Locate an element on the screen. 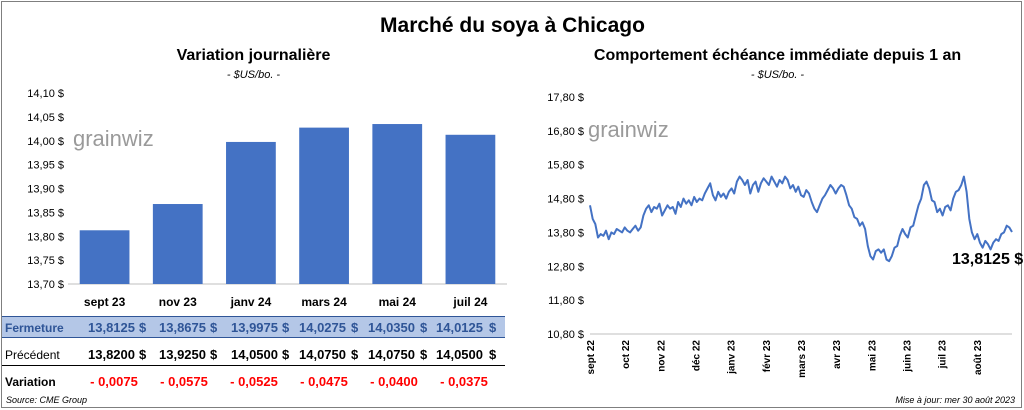 Image resolution: width=1024 pixels, height=410 pixels. line-x-tick-label: janv 23 is located at coordinates (732, 357).